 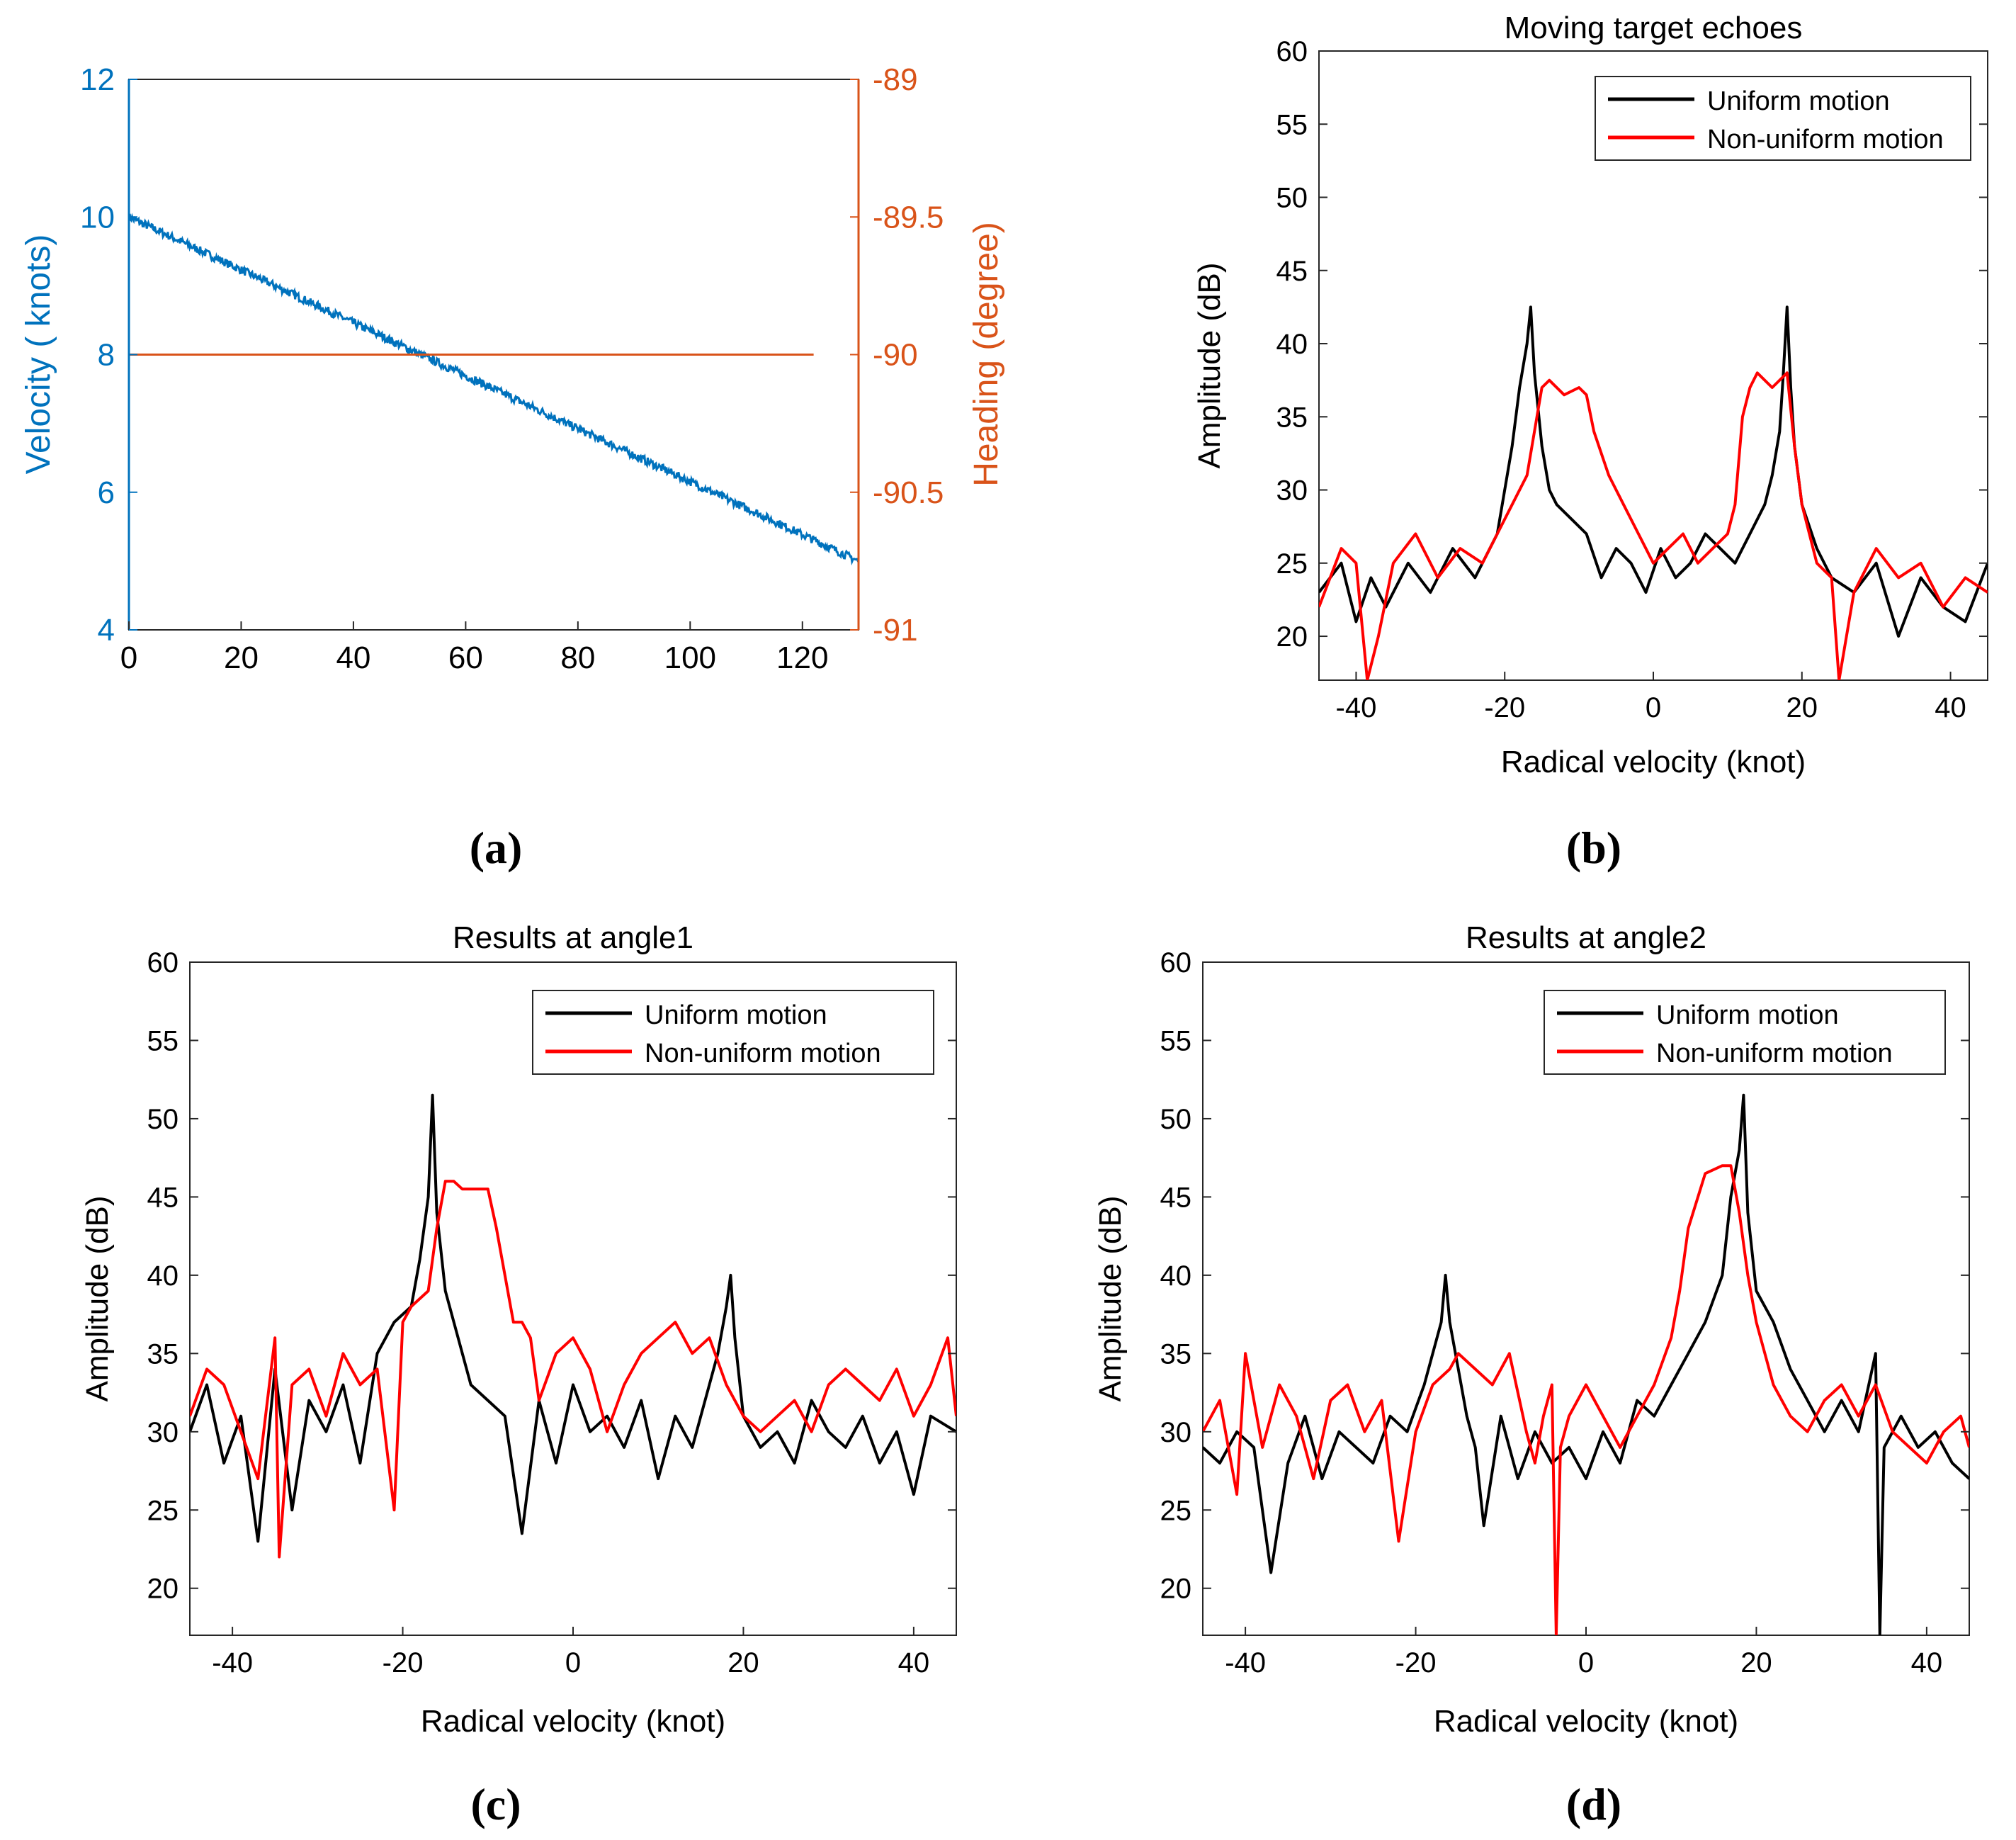 I want to click on panel-d-uniform-motion-line, so click(x=1586, y=1364).